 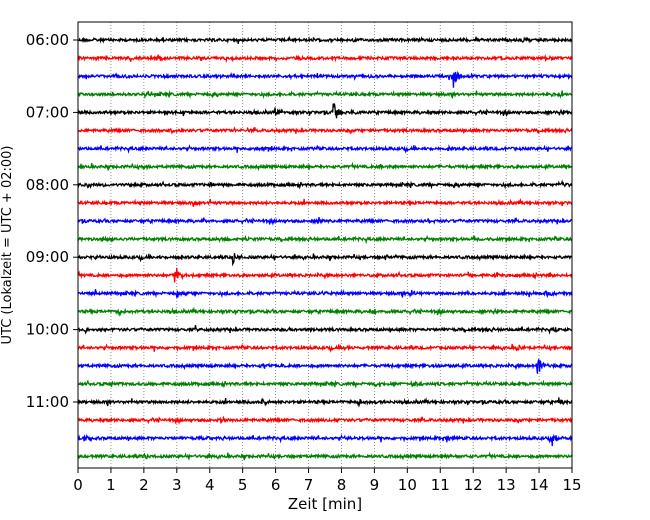 I want to click on y-tick-label-1100: 11:00, so click(x=47, y=402).